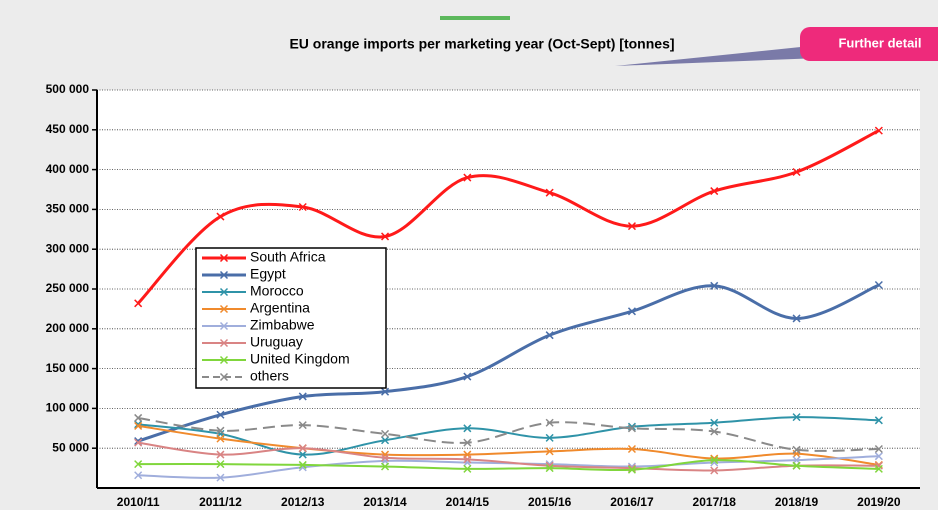  Describe the element at coordinates (68, 408) in the screenshot. I see `y-tick-label: 100 000` at that location.